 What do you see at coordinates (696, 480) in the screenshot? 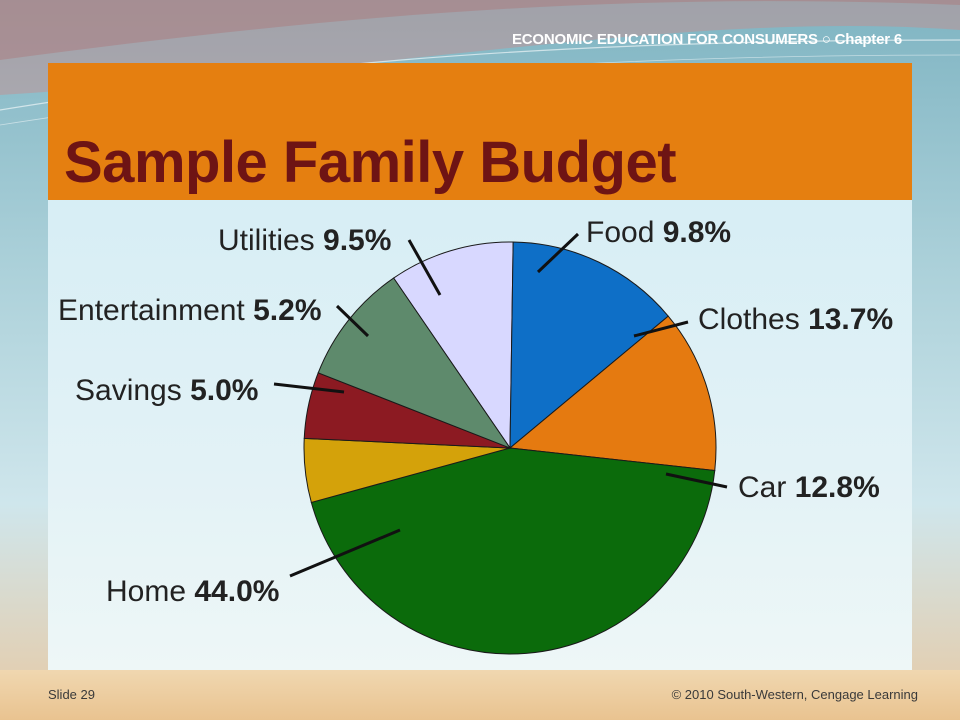
I see `leader-line-car` at bounding box center [696, 480].